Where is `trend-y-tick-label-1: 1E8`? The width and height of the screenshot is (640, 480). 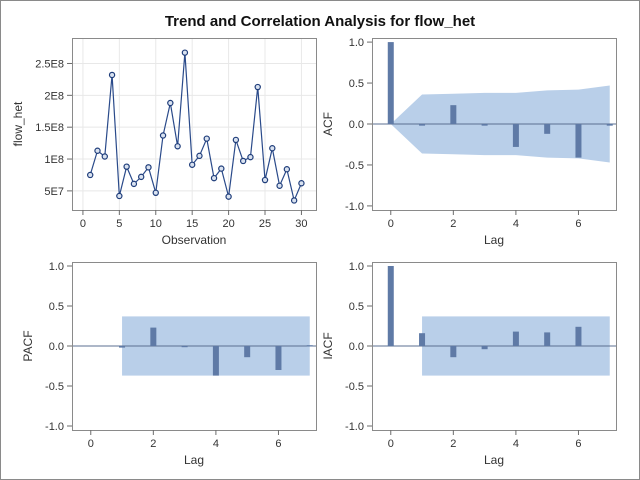
trend-y-tick-label-1: 1E8 is located at coordinates (54, 160).